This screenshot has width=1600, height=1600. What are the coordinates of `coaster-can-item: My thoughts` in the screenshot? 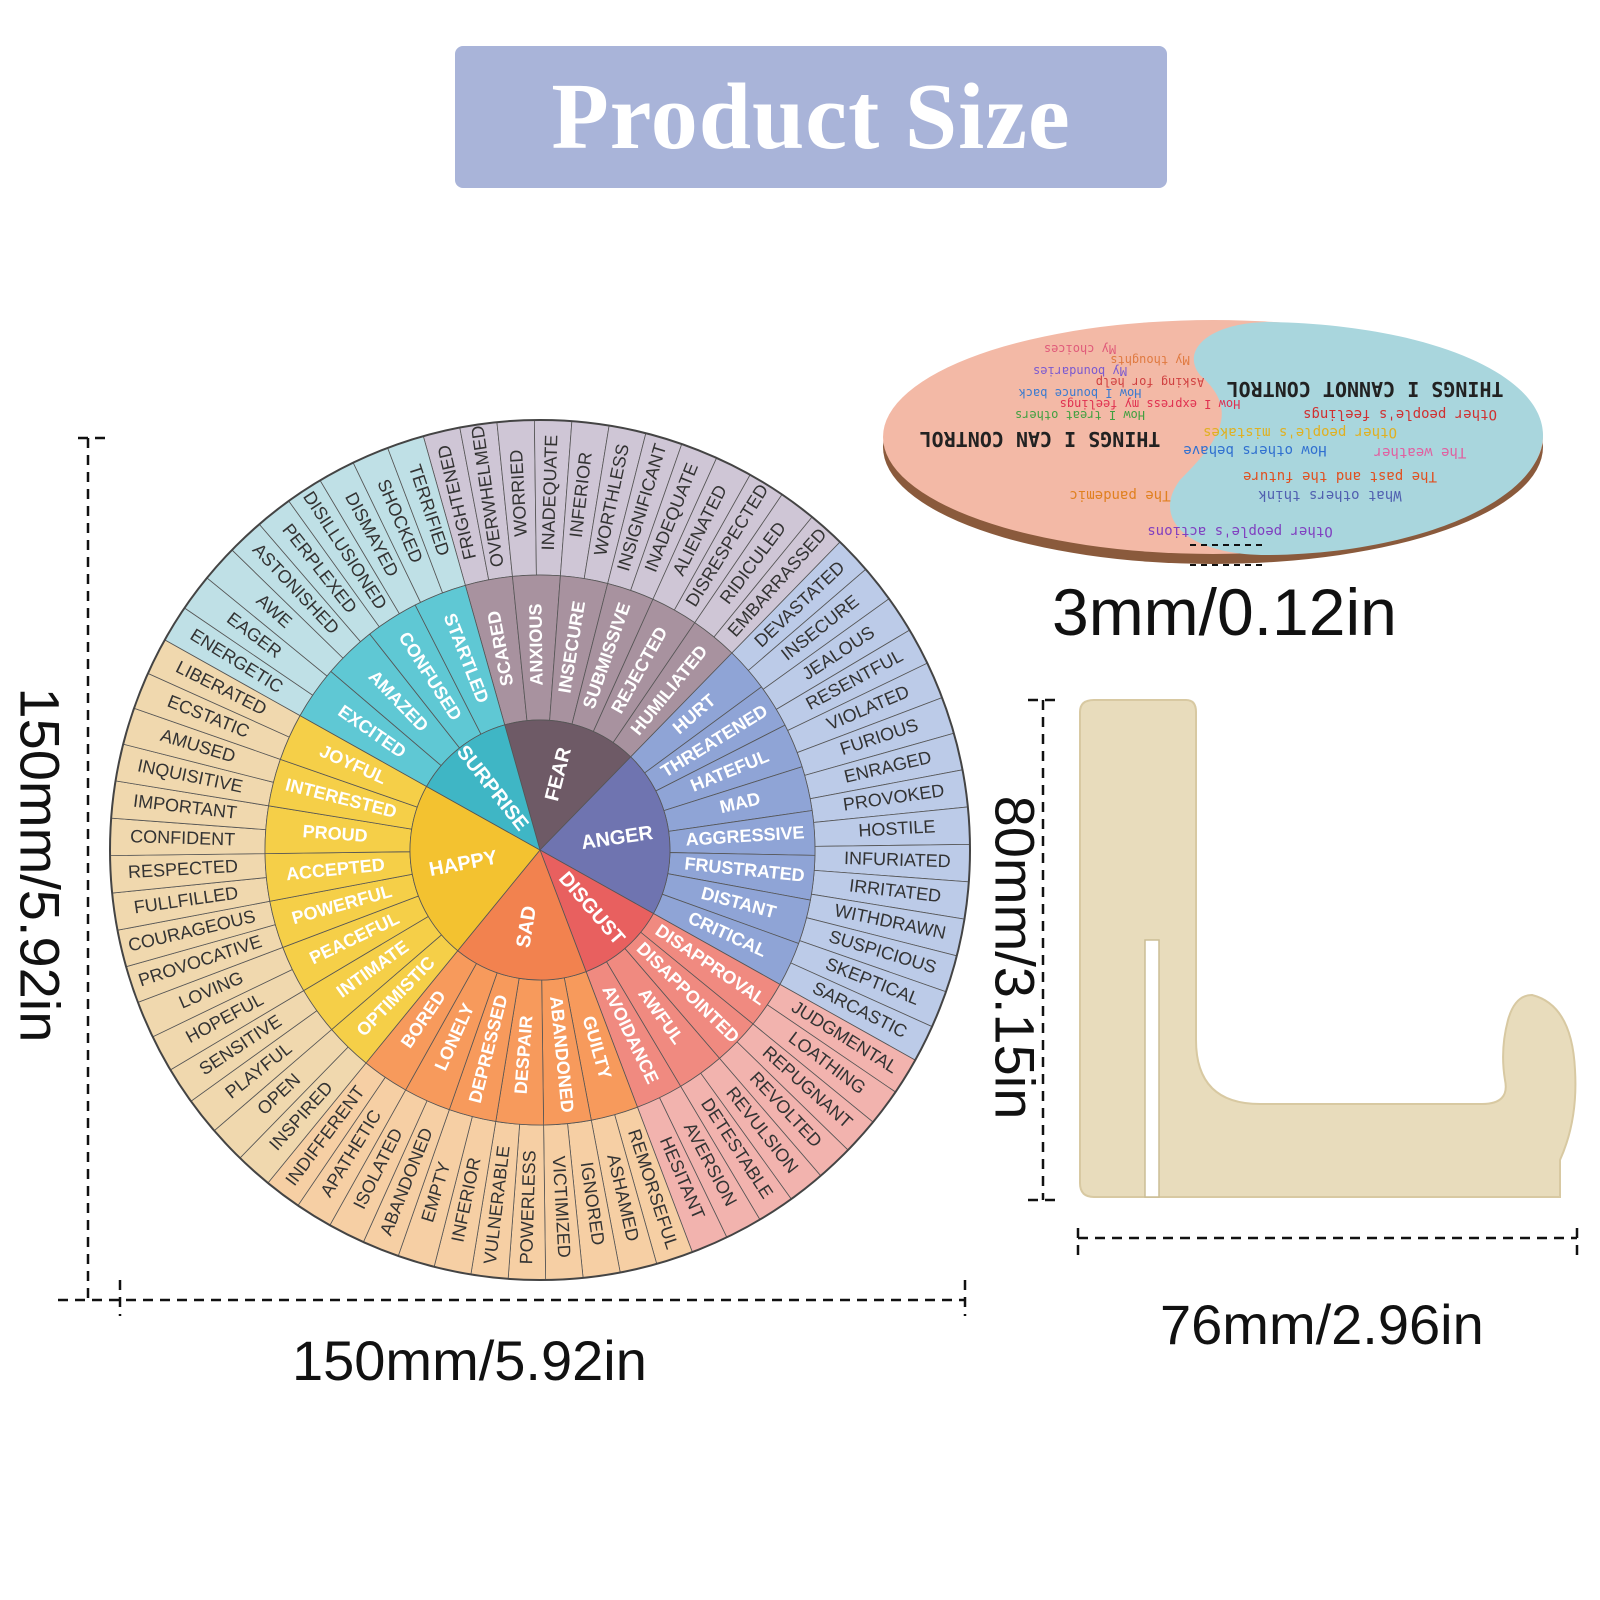 It's located at (1149, 360).